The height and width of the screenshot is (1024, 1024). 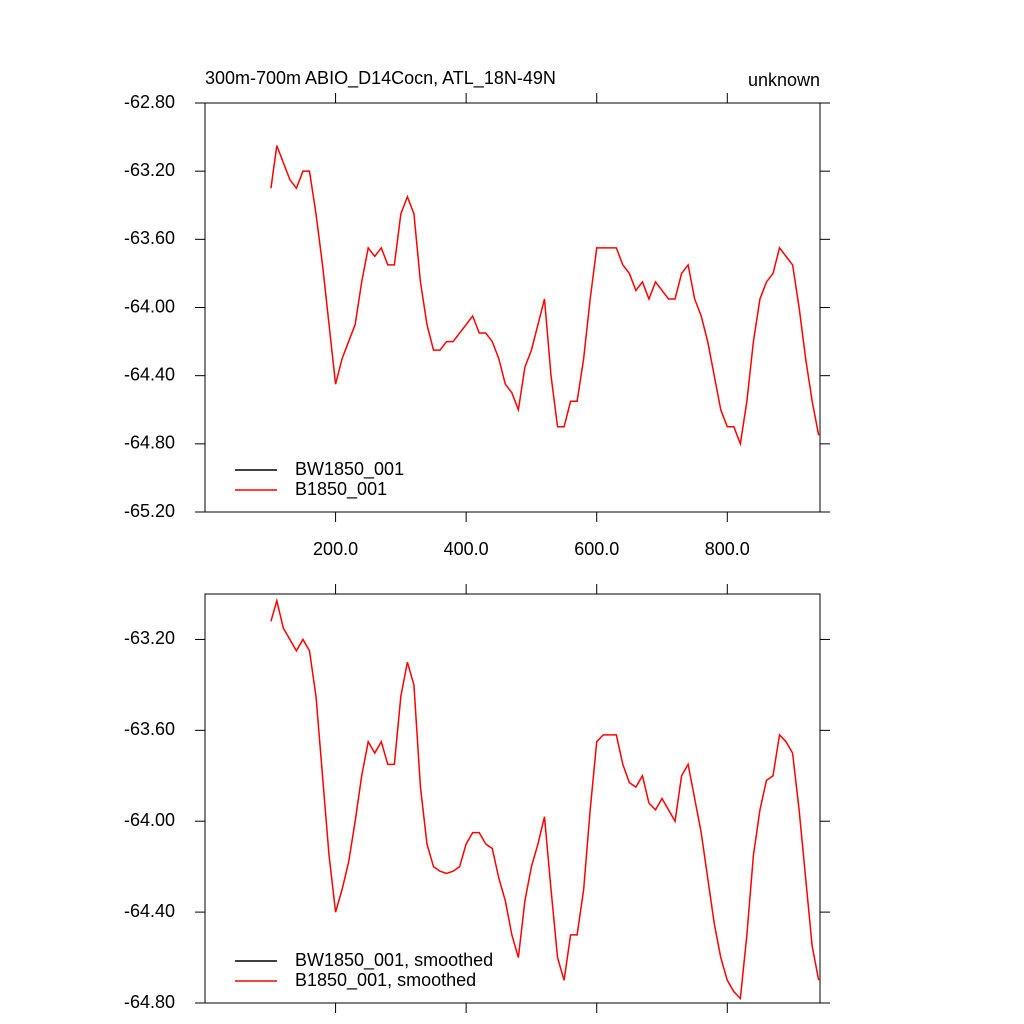 What do you see at coordinates (380, 78) in the screenshot?
I see `chart-title: 300m-700m ABIO_D14Cocn, ATL_18N-49N` at bounding box center [380, 78].